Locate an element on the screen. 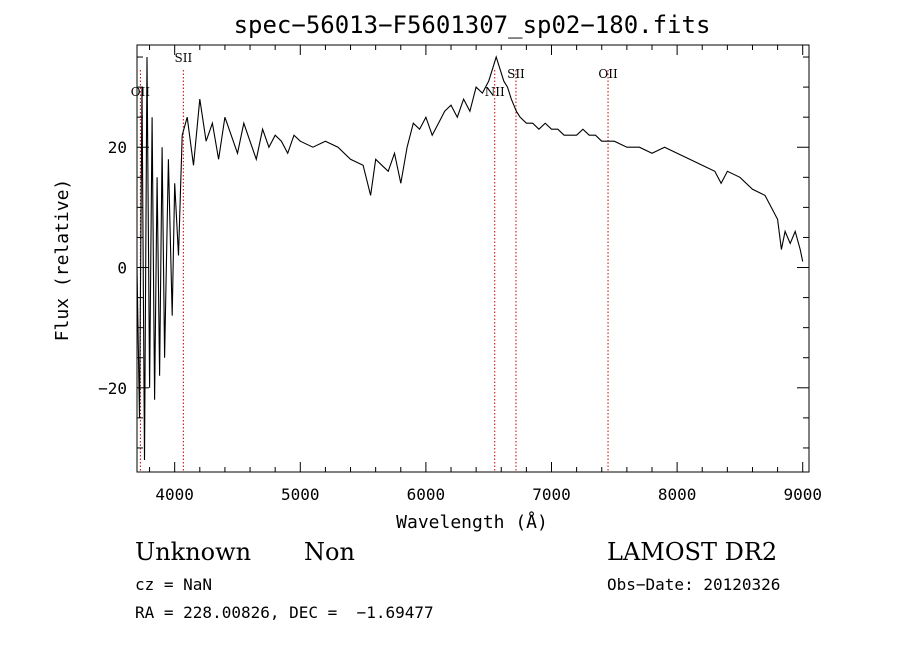  y-tick-label-0: −20 is located at coordinates (112, 388).